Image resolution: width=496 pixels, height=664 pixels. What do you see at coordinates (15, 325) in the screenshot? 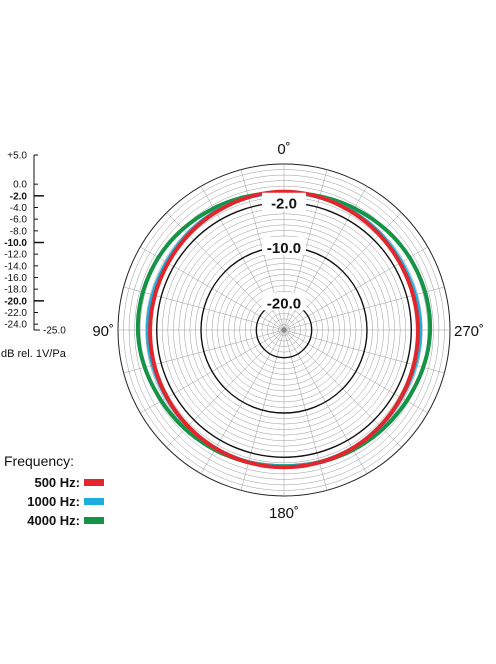
I see `scale-tick-label: -24.0` at bounding box center [15, 325].